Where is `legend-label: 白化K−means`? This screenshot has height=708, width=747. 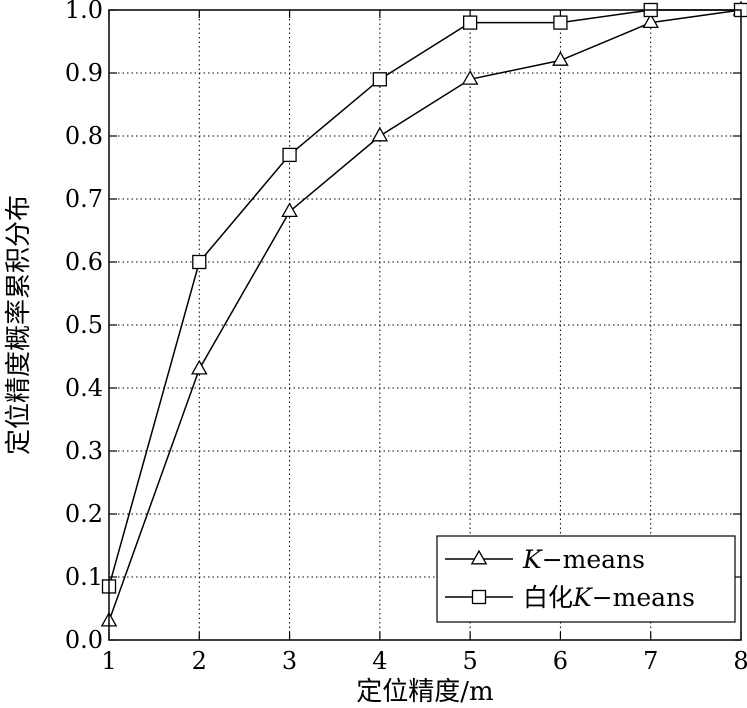
legend-label: 白化K−means is located at coordinates (609, 597).